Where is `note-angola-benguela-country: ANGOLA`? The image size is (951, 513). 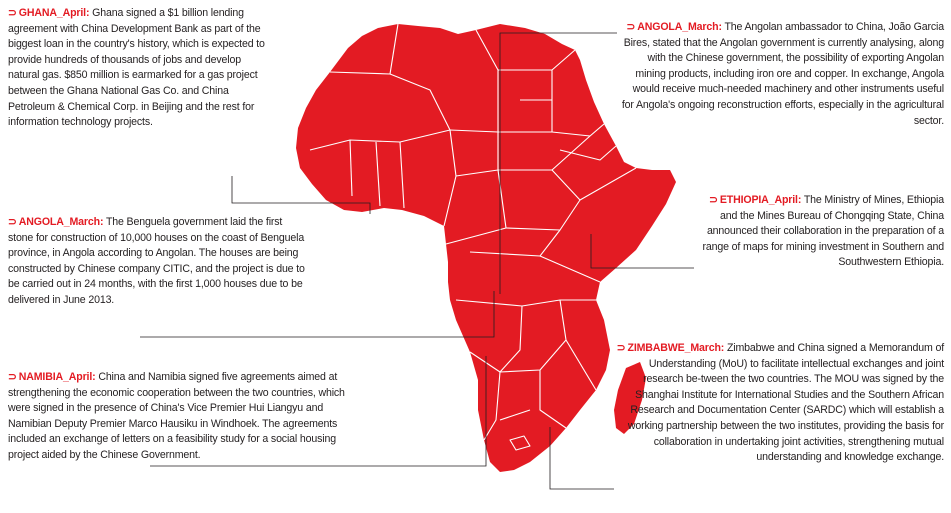 note-angola-benguela-country: ANGOLA is located at coordinates (41, 222).